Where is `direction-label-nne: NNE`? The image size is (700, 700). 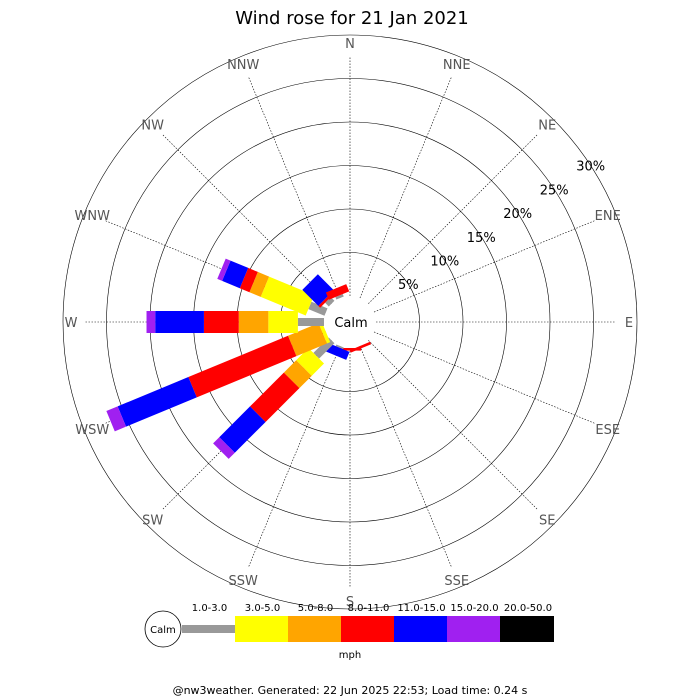
direction-label-nne: NNE is located at coordinates (457, 65).